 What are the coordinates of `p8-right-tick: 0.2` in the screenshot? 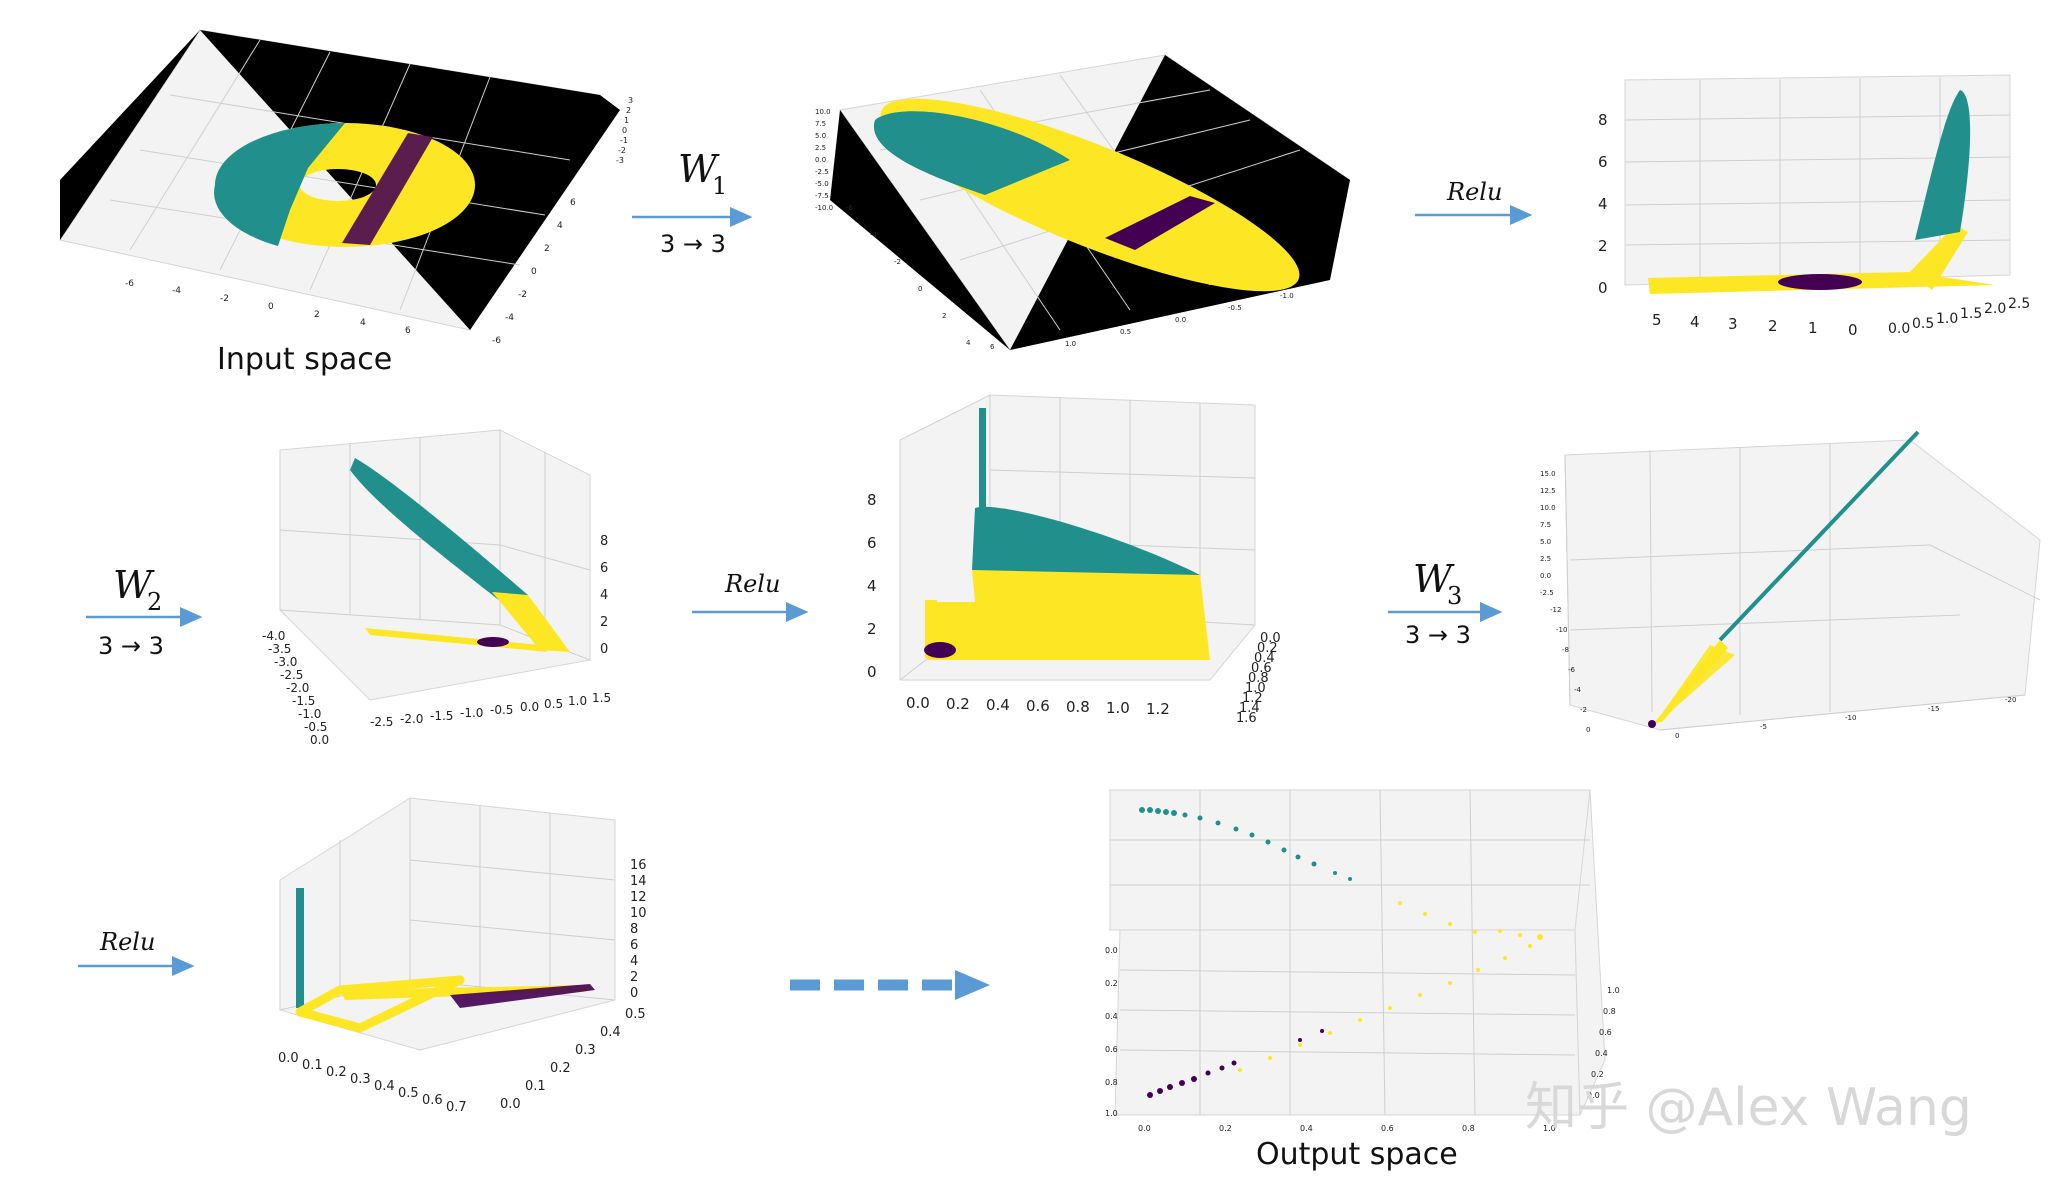 It's located at (1597, 1074).